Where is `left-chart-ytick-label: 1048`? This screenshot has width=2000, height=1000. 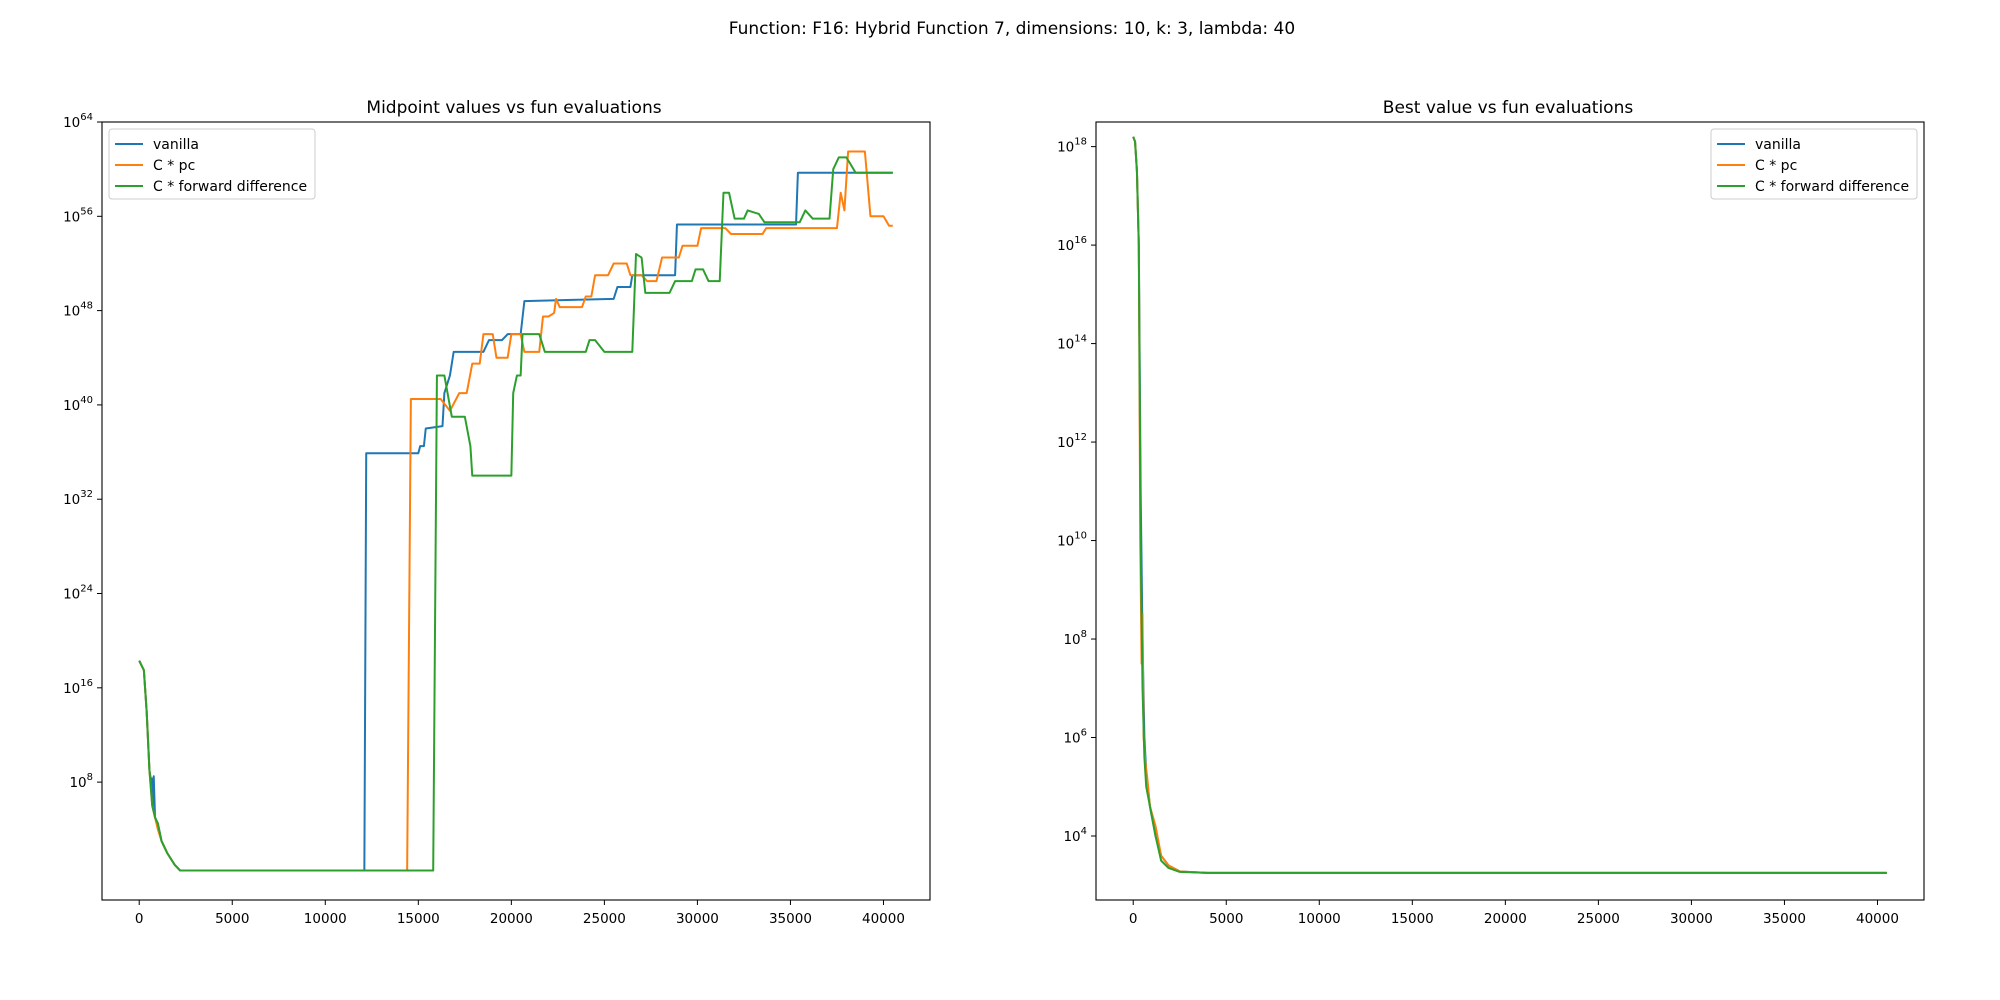 left-chart-ytick-label: 1048 is located at coordinates (78, 310).